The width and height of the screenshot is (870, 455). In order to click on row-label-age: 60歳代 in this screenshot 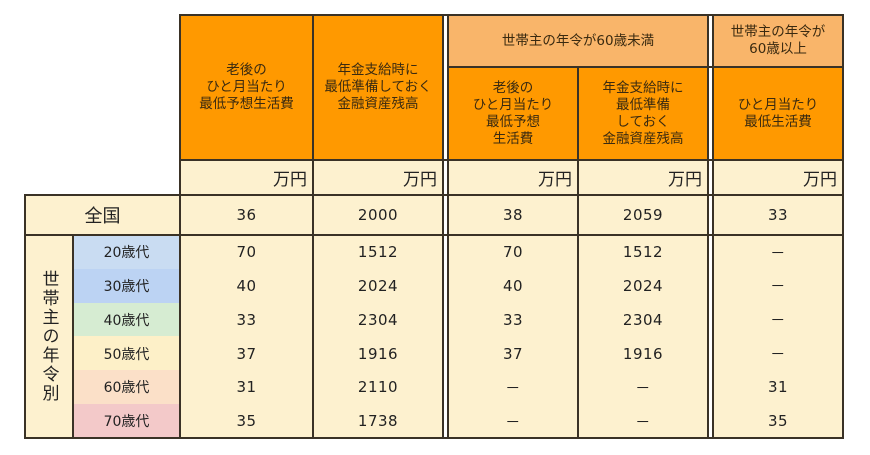, I will do `click(126, 387)`.